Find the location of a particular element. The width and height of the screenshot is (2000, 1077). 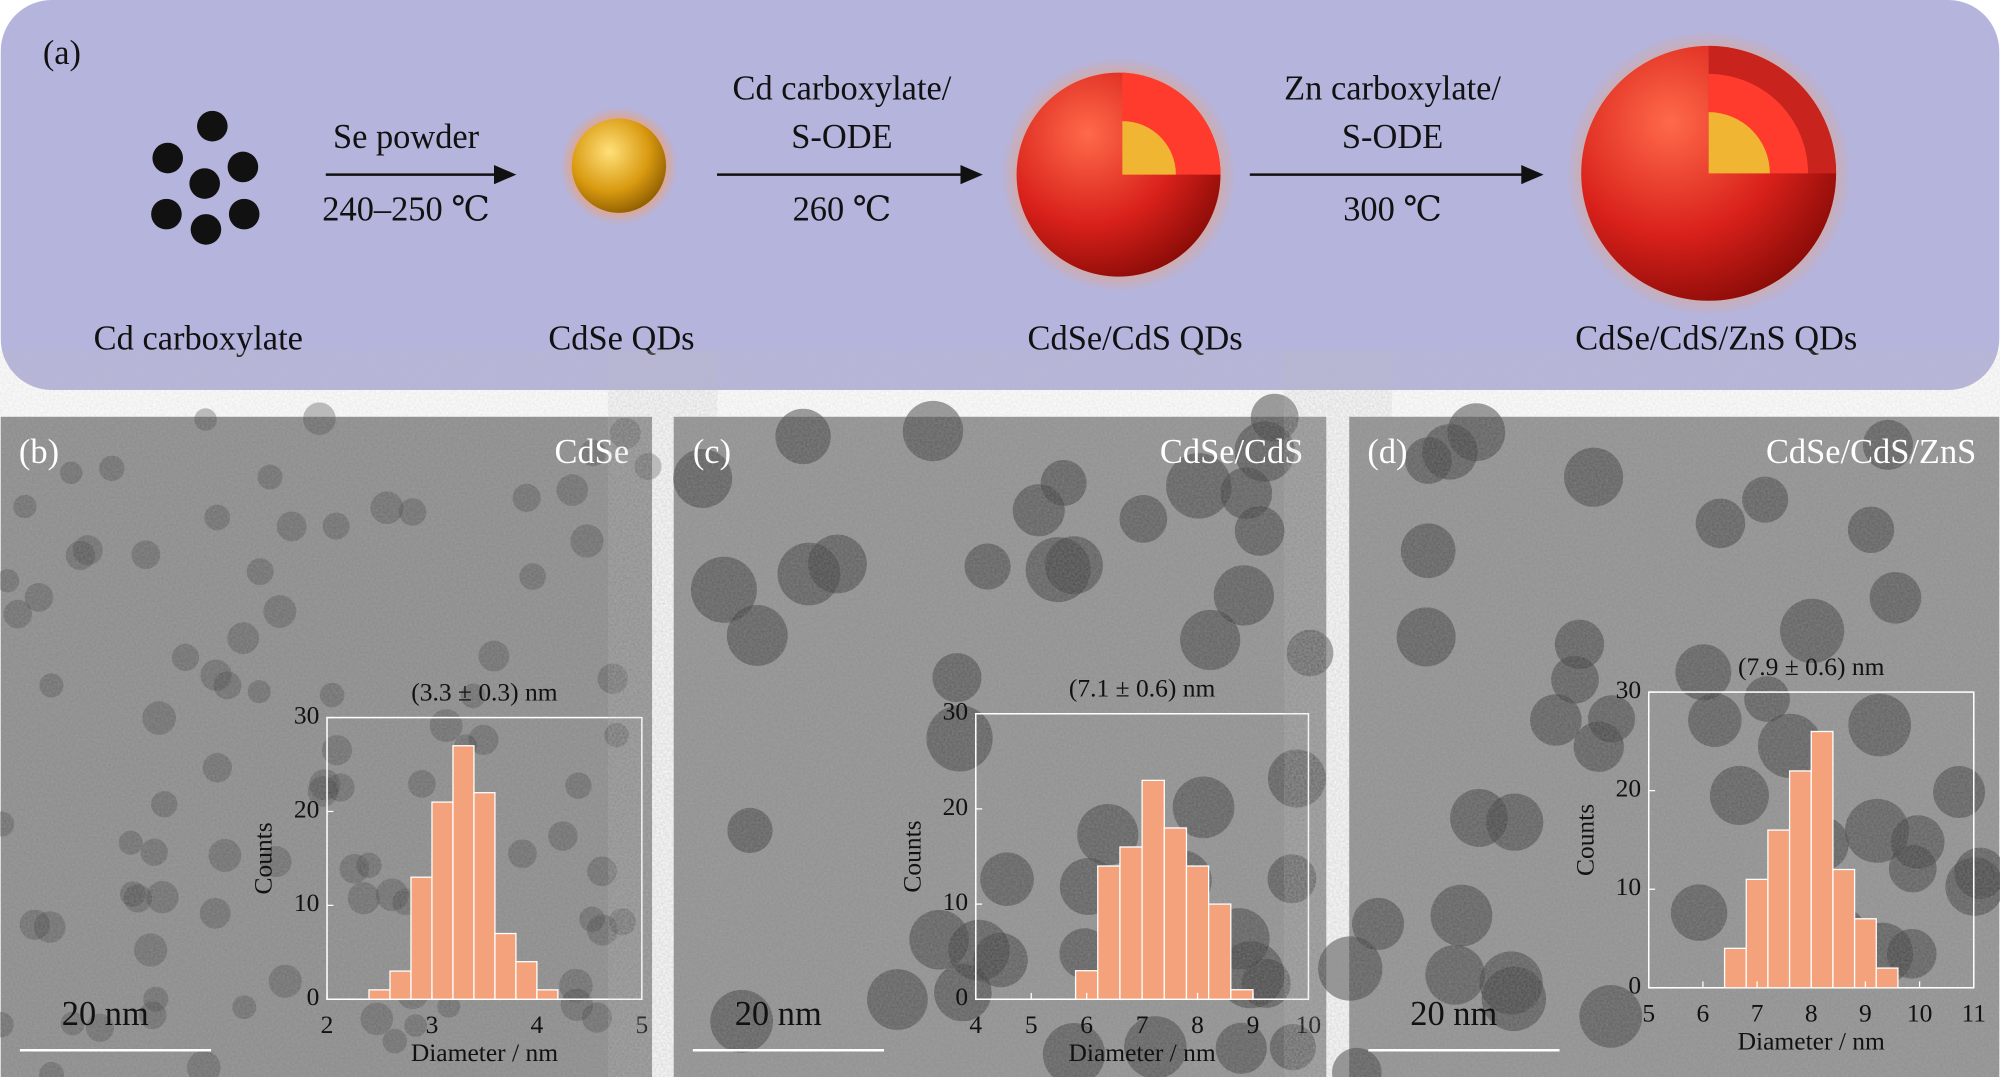

label: 240–250 ℃ is located at coordinates (406, 210).